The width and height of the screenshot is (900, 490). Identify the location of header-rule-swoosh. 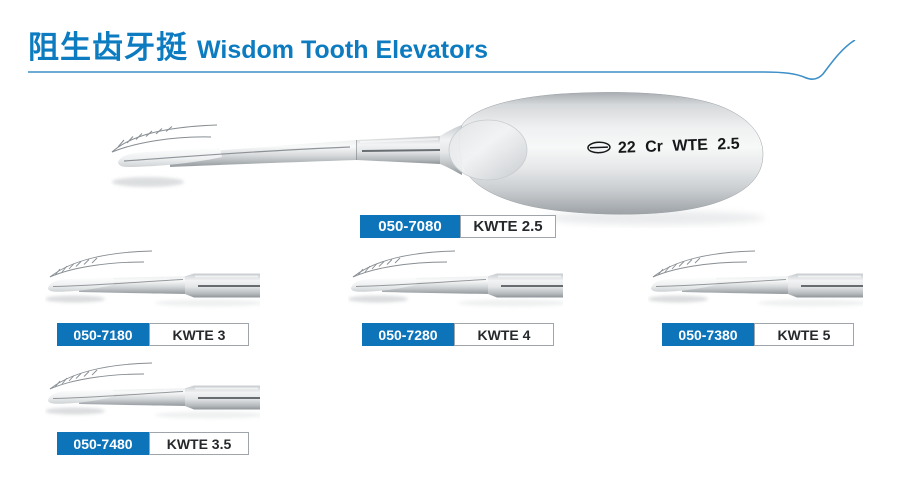
(442, 60).